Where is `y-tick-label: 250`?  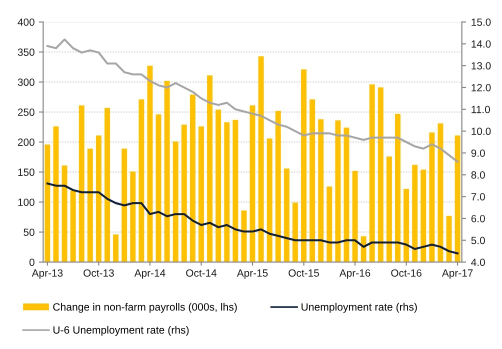 y-tick-label: 250 is located at coordinates (26, 112).